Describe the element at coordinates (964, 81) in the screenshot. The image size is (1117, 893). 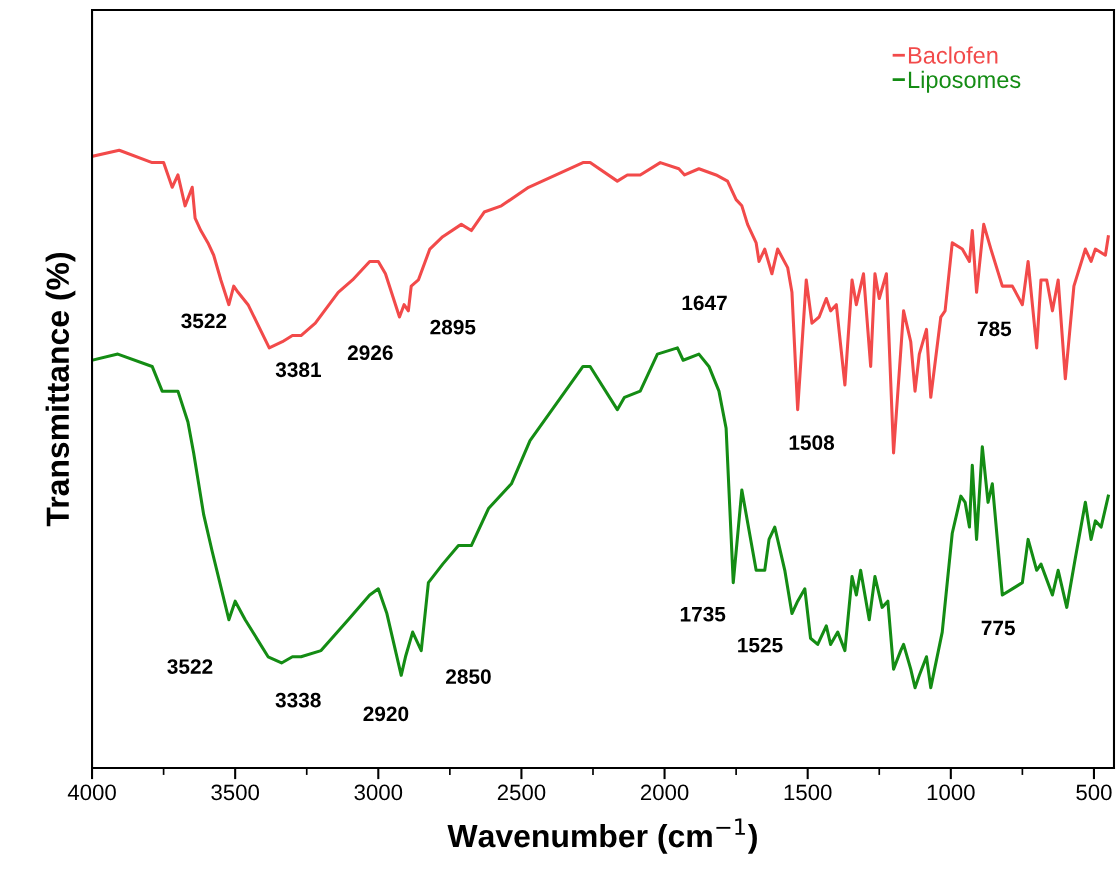
I see `legend-label: Liposomes` at that location.